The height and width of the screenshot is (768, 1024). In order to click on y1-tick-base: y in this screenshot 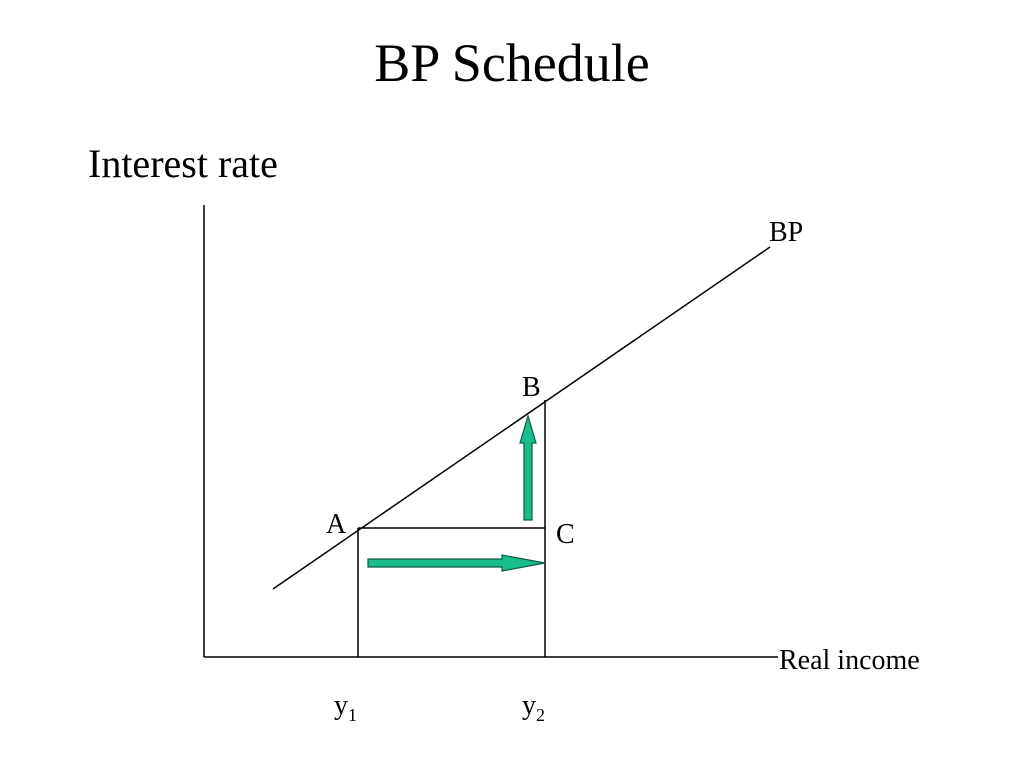, I will do `click(341, 705)`.